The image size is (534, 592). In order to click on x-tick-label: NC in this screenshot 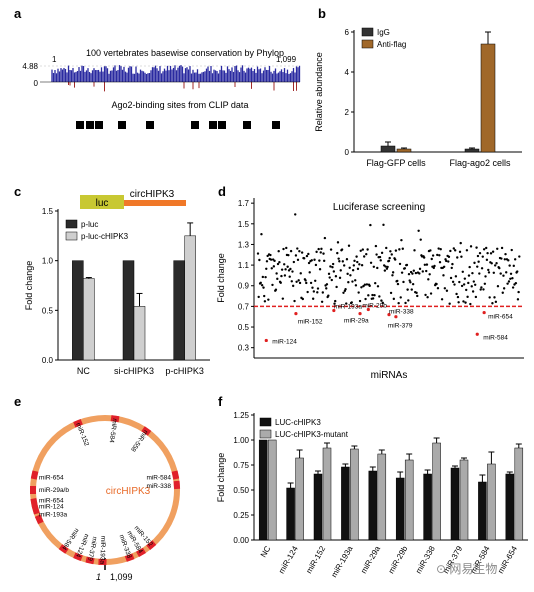, I will do `click(83, 371)`.